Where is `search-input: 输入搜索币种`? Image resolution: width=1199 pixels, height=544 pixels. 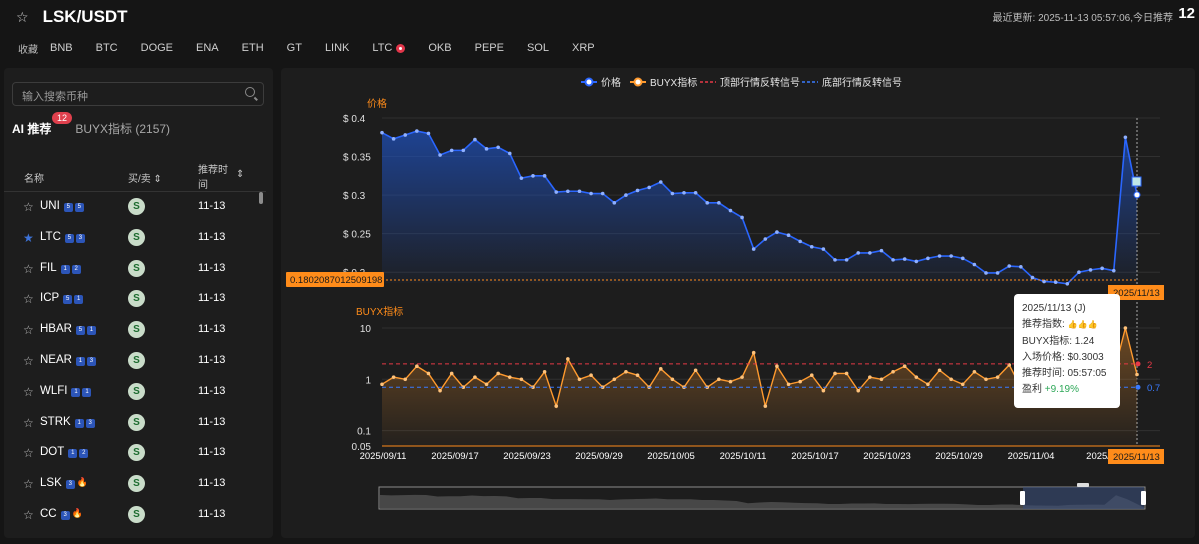 search-input: 输入搜索币种 is located at coordinates (138, 94).